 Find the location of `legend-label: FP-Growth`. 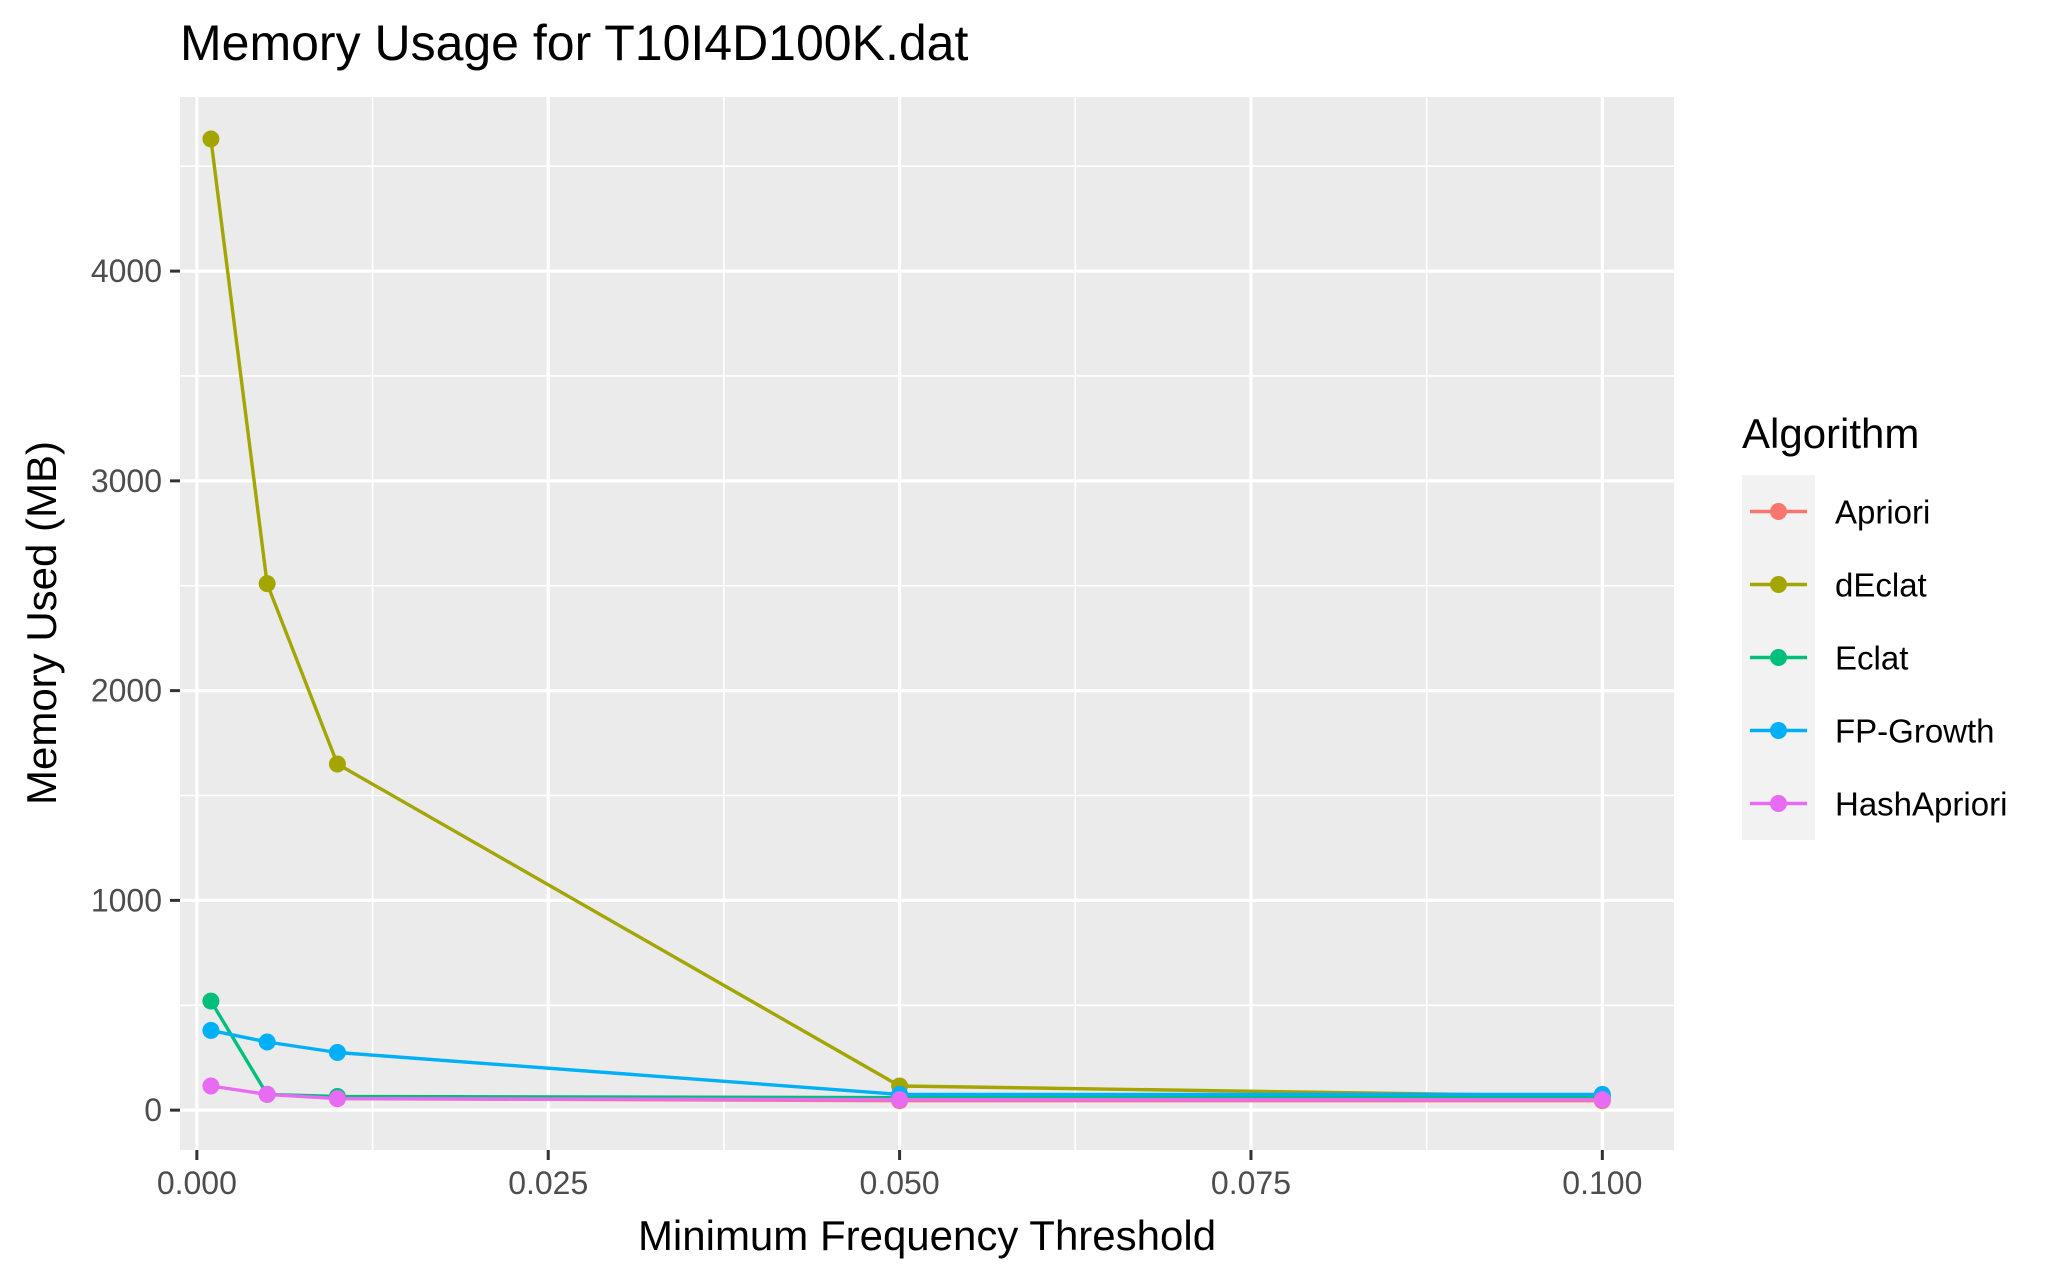

legend-label: FP-Growth is located at coordinates (1915, 731).